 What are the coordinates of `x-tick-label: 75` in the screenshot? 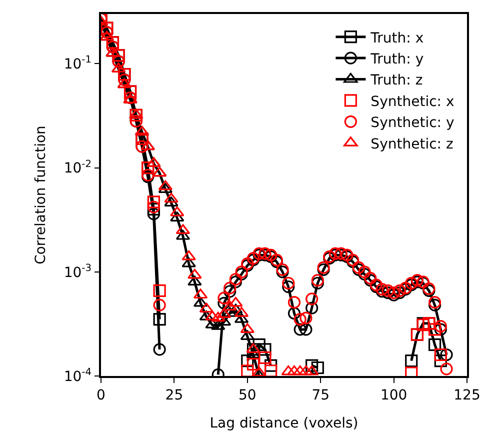 It's located at (321, 396).